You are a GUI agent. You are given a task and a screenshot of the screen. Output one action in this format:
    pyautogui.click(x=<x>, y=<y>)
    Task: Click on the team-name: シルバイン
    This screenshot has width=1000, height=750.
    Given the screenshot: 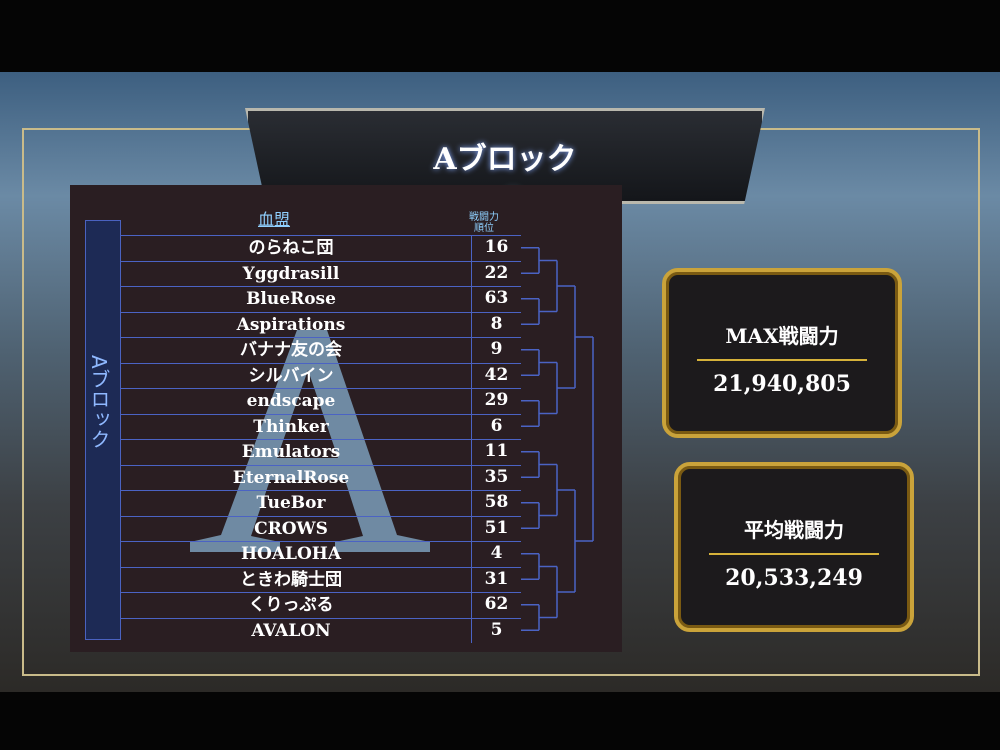 What is the action you would take?
    pyautogui.click(x=291, y=375)
    